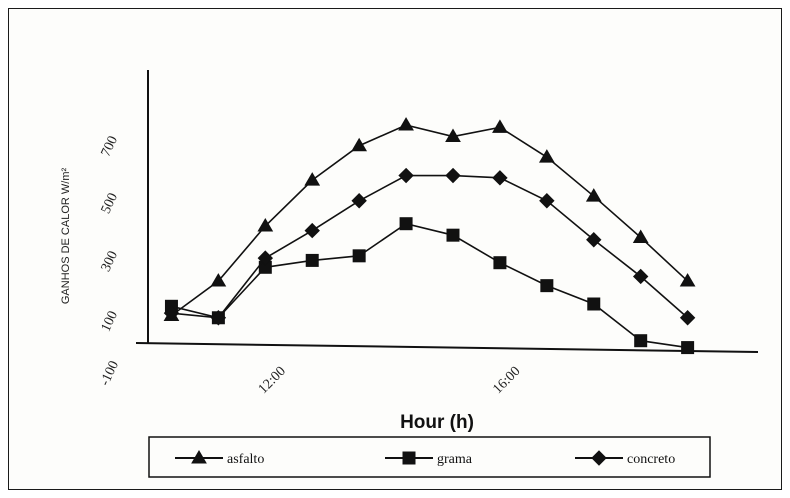 The height and width of the screenshot is (498, 790). I want to click on x-tick-label: 12:00, so click(272, 380).